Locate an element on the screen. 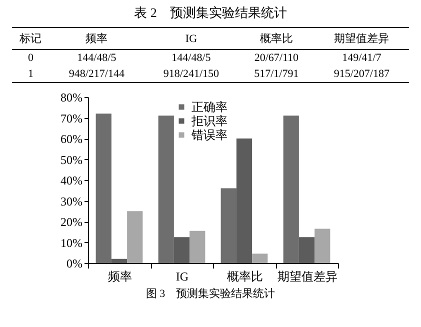 This screenshot has height=327, width=421. legend-label: 正确率 is located at coordinates (210, 107).